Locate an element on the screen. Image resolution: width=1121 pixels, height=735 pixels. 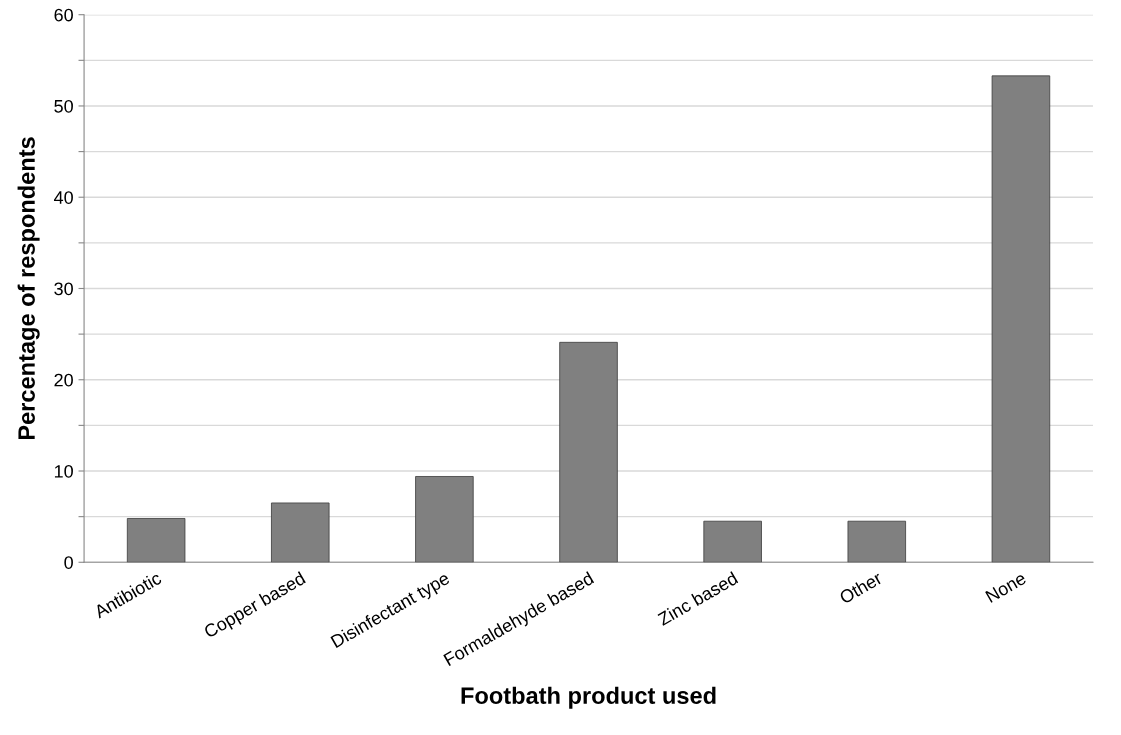
x-axis-title: Footbath product used is located at coordinates (588, 697).